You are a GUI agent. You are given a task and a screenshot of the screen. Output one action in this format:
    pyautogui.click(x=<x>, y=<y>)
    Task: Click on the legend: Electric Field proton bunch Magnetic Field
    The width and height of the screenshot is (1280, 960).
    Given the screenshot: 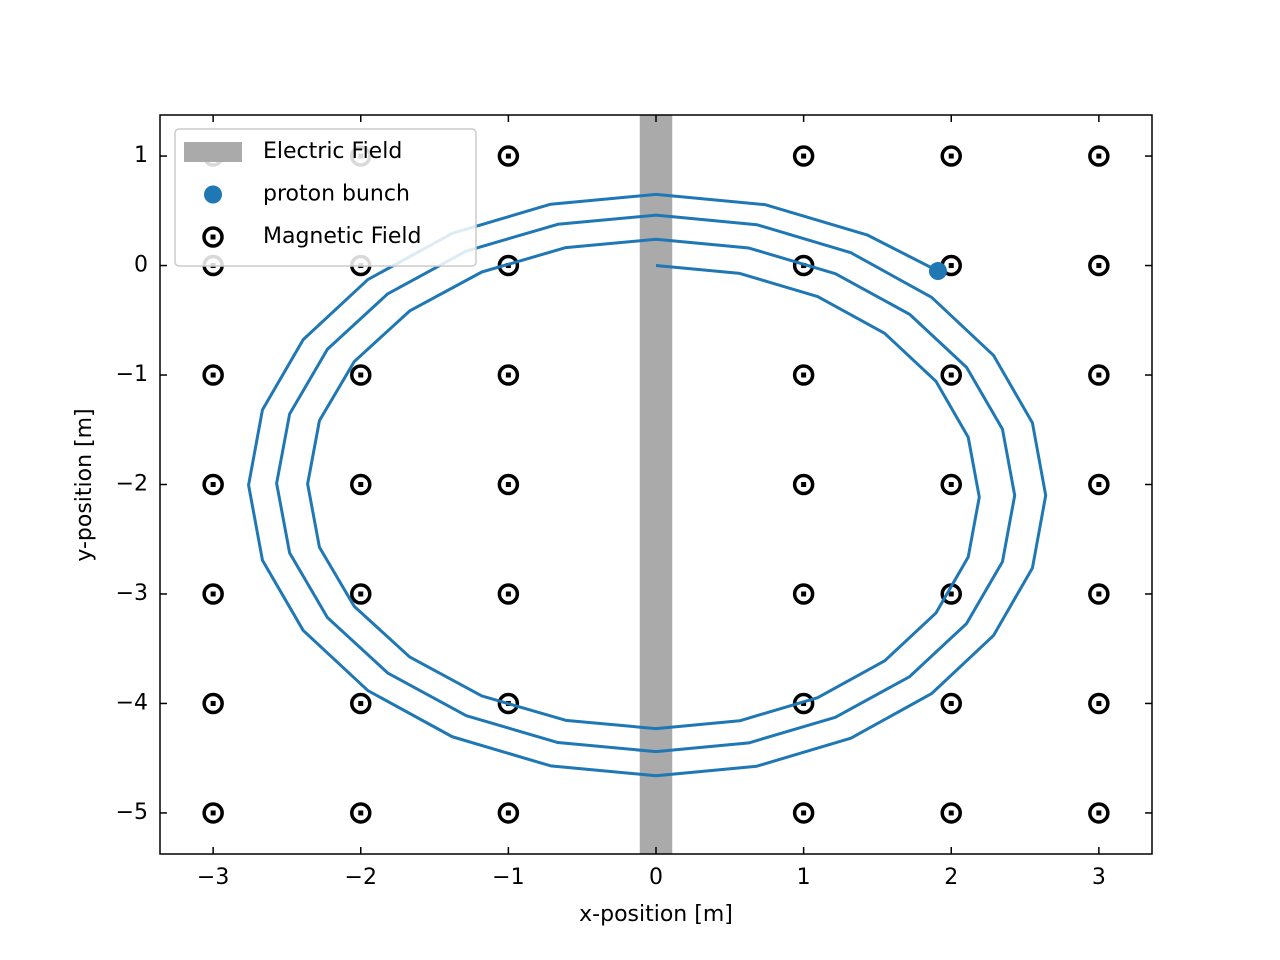 What is the action you would take?
    pyautogui.click(x=325, y=197)
    